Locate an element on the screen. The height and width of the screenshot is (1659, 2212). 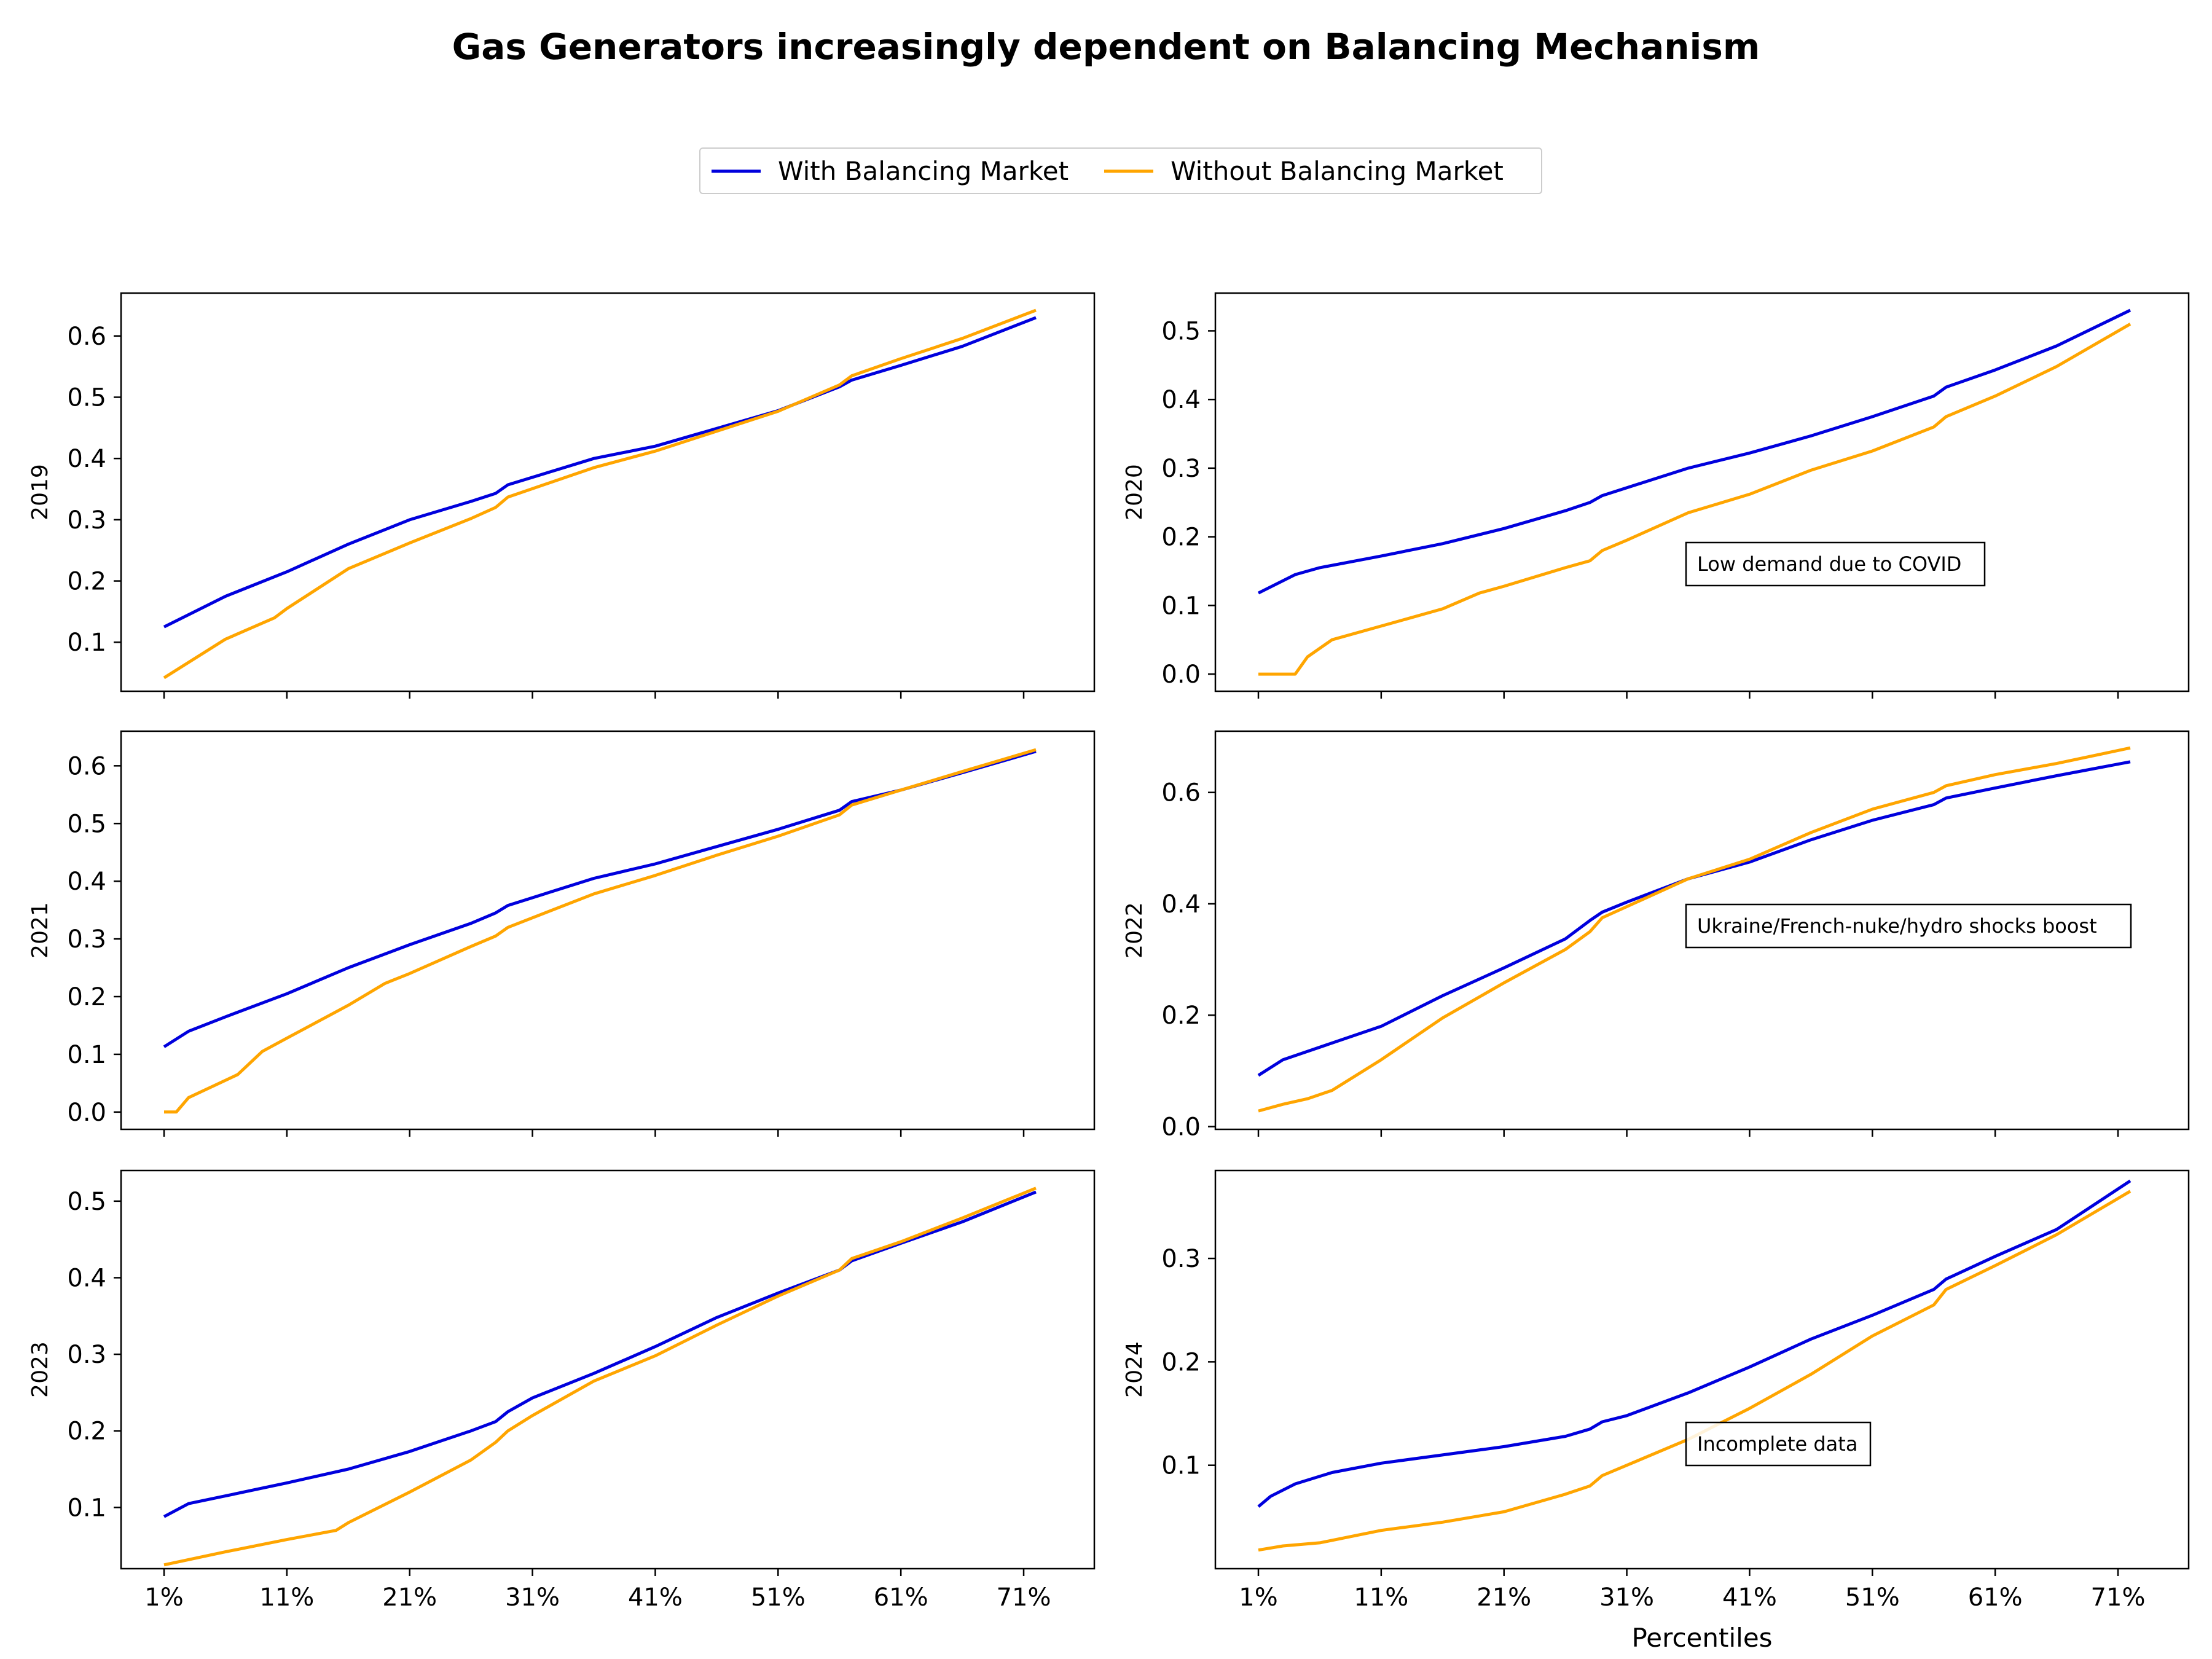
x-axis-label: Percentiles is located at coordinates (1701, 1638).